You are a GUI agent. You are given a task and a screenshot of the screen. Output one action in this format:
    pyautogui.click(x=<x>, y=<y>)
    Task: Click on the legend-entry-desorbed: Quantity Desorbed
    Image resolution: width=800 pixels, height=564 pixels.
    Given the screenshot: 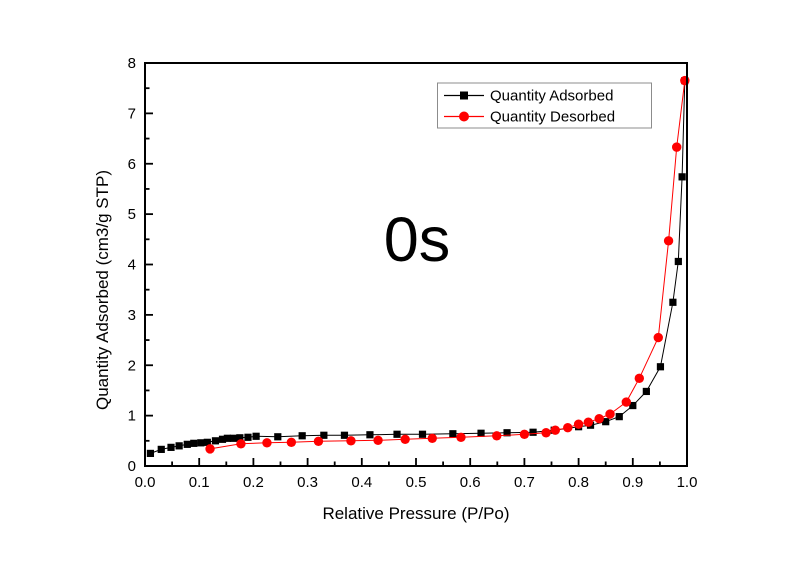 What is the action you would take?
    pyautogui.click(x=529, y=117)
    